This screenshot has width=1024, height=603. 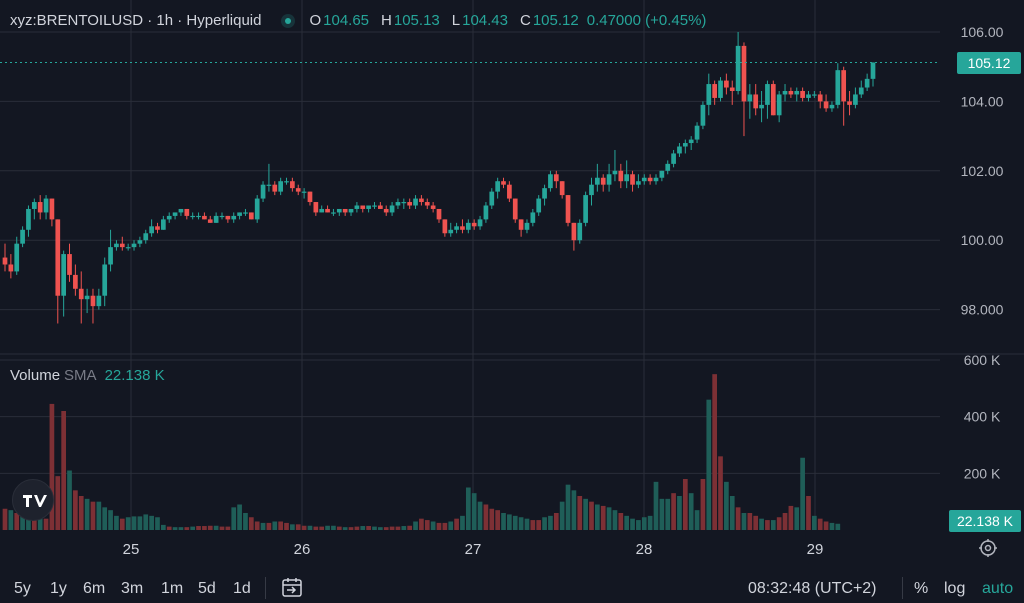 I want to click on gear-icon, so click(x=988, y=548).